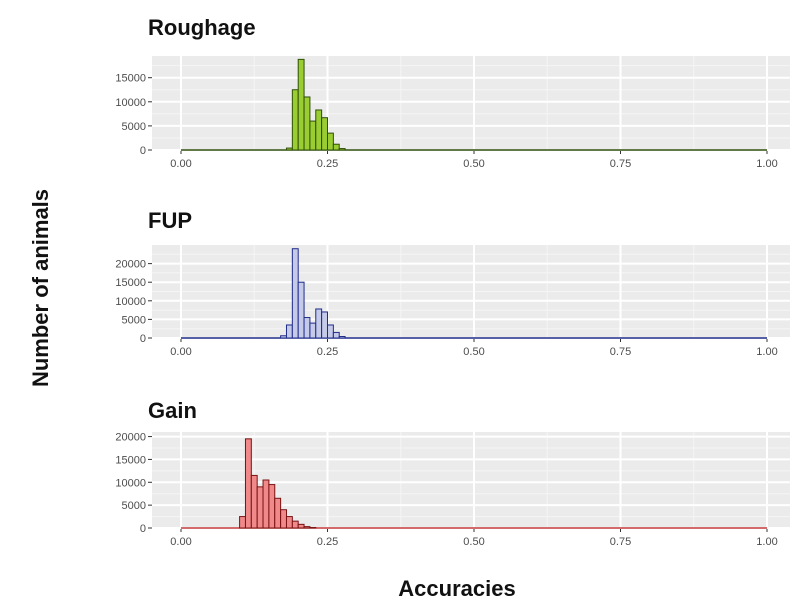 This screenshot has height=603, width=794. What do you see at coordinates (130, 438) in the screenshot?
I see `gain-y-tick-label: 20000` at bounding box center [130, 438].